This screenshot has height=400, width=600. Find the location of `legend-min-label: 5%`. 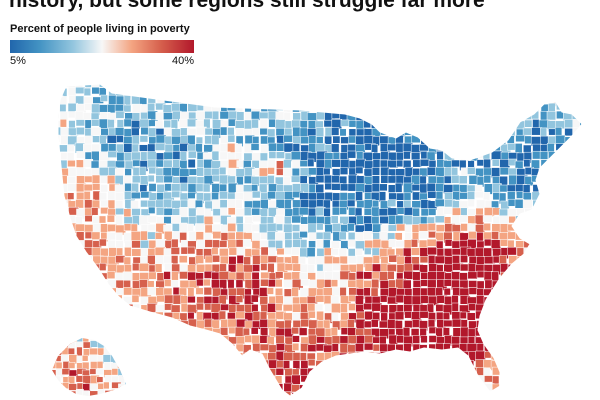

legend-min-label: 5% is located at coordinates (18, 61).